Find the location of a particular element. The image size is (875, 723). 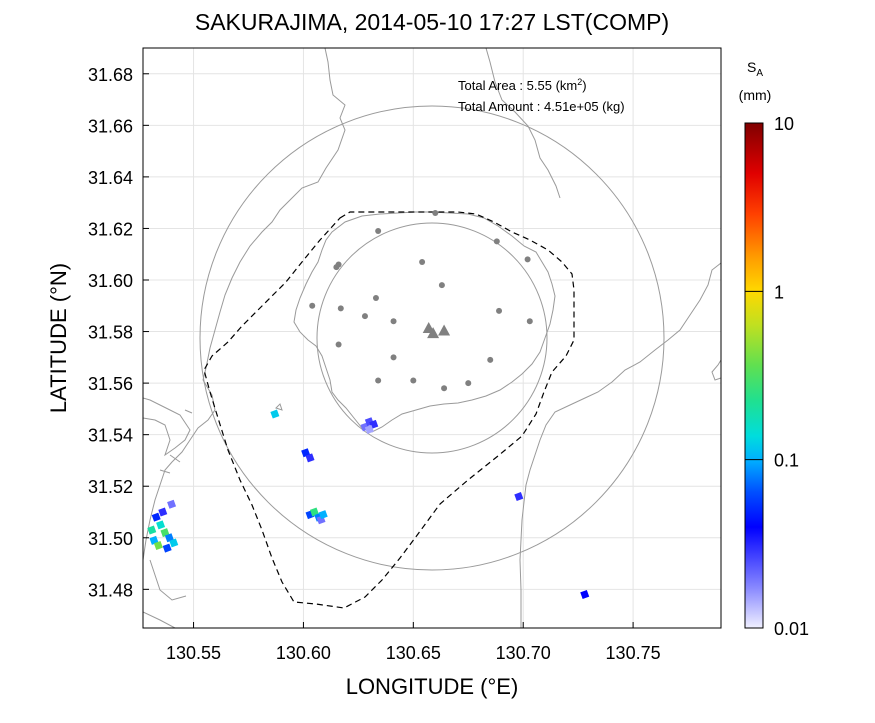

coastline-sakurajima is located at coordinates (424, 322).